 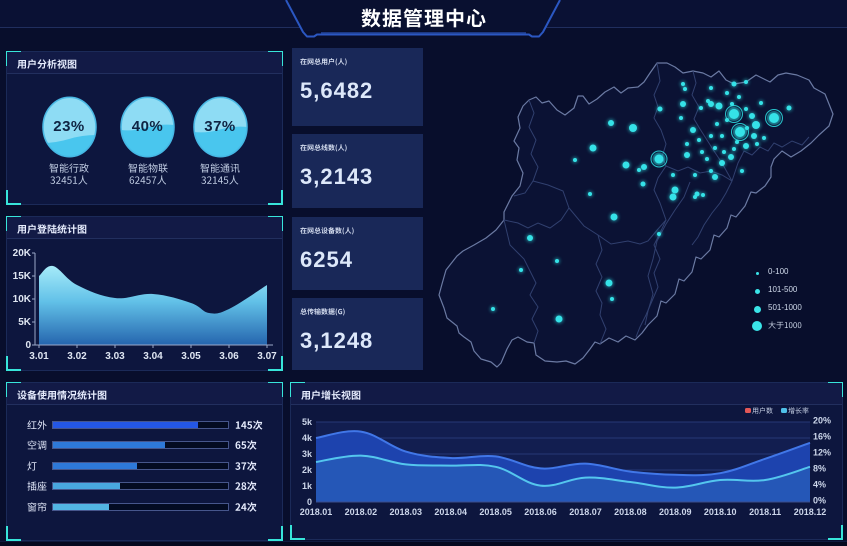 What do you see at coordinates (540, 512) in the screenshot?
I see `svg-text: 2018.06` at bounding box center [540, 512].